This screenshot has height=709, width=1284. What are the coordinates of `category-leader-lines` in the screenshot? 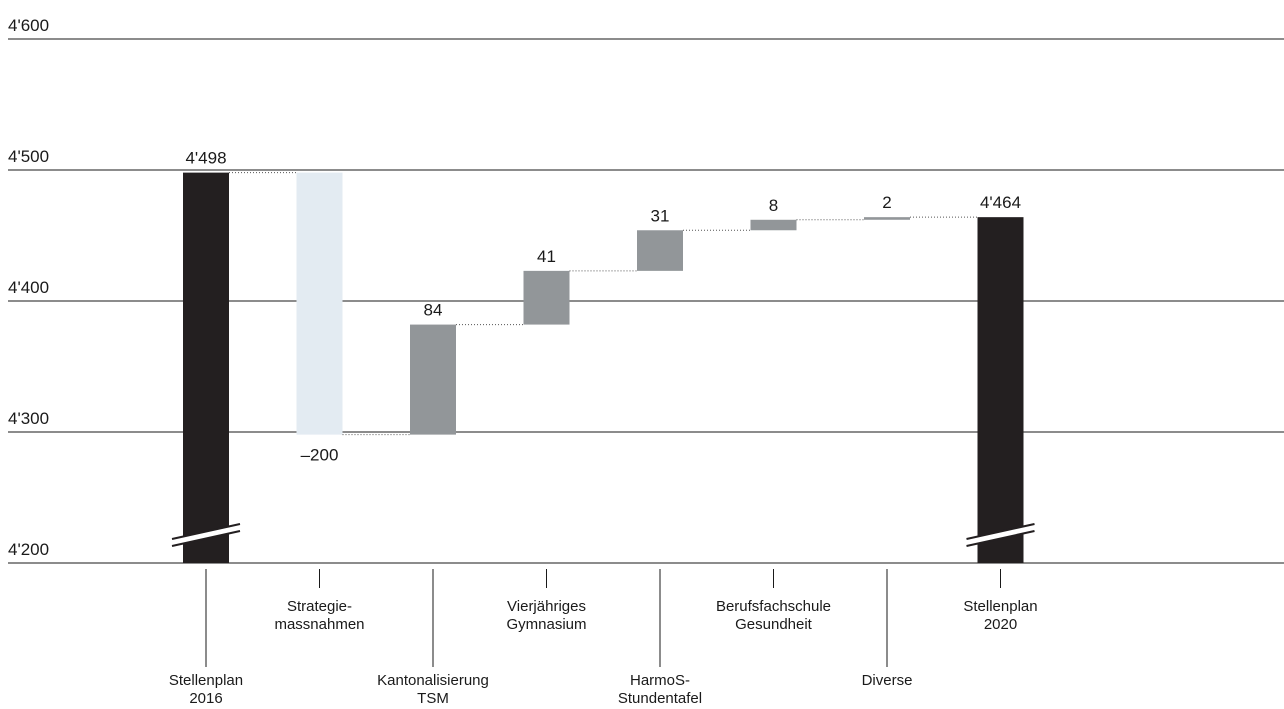 It's located at (603, 618).